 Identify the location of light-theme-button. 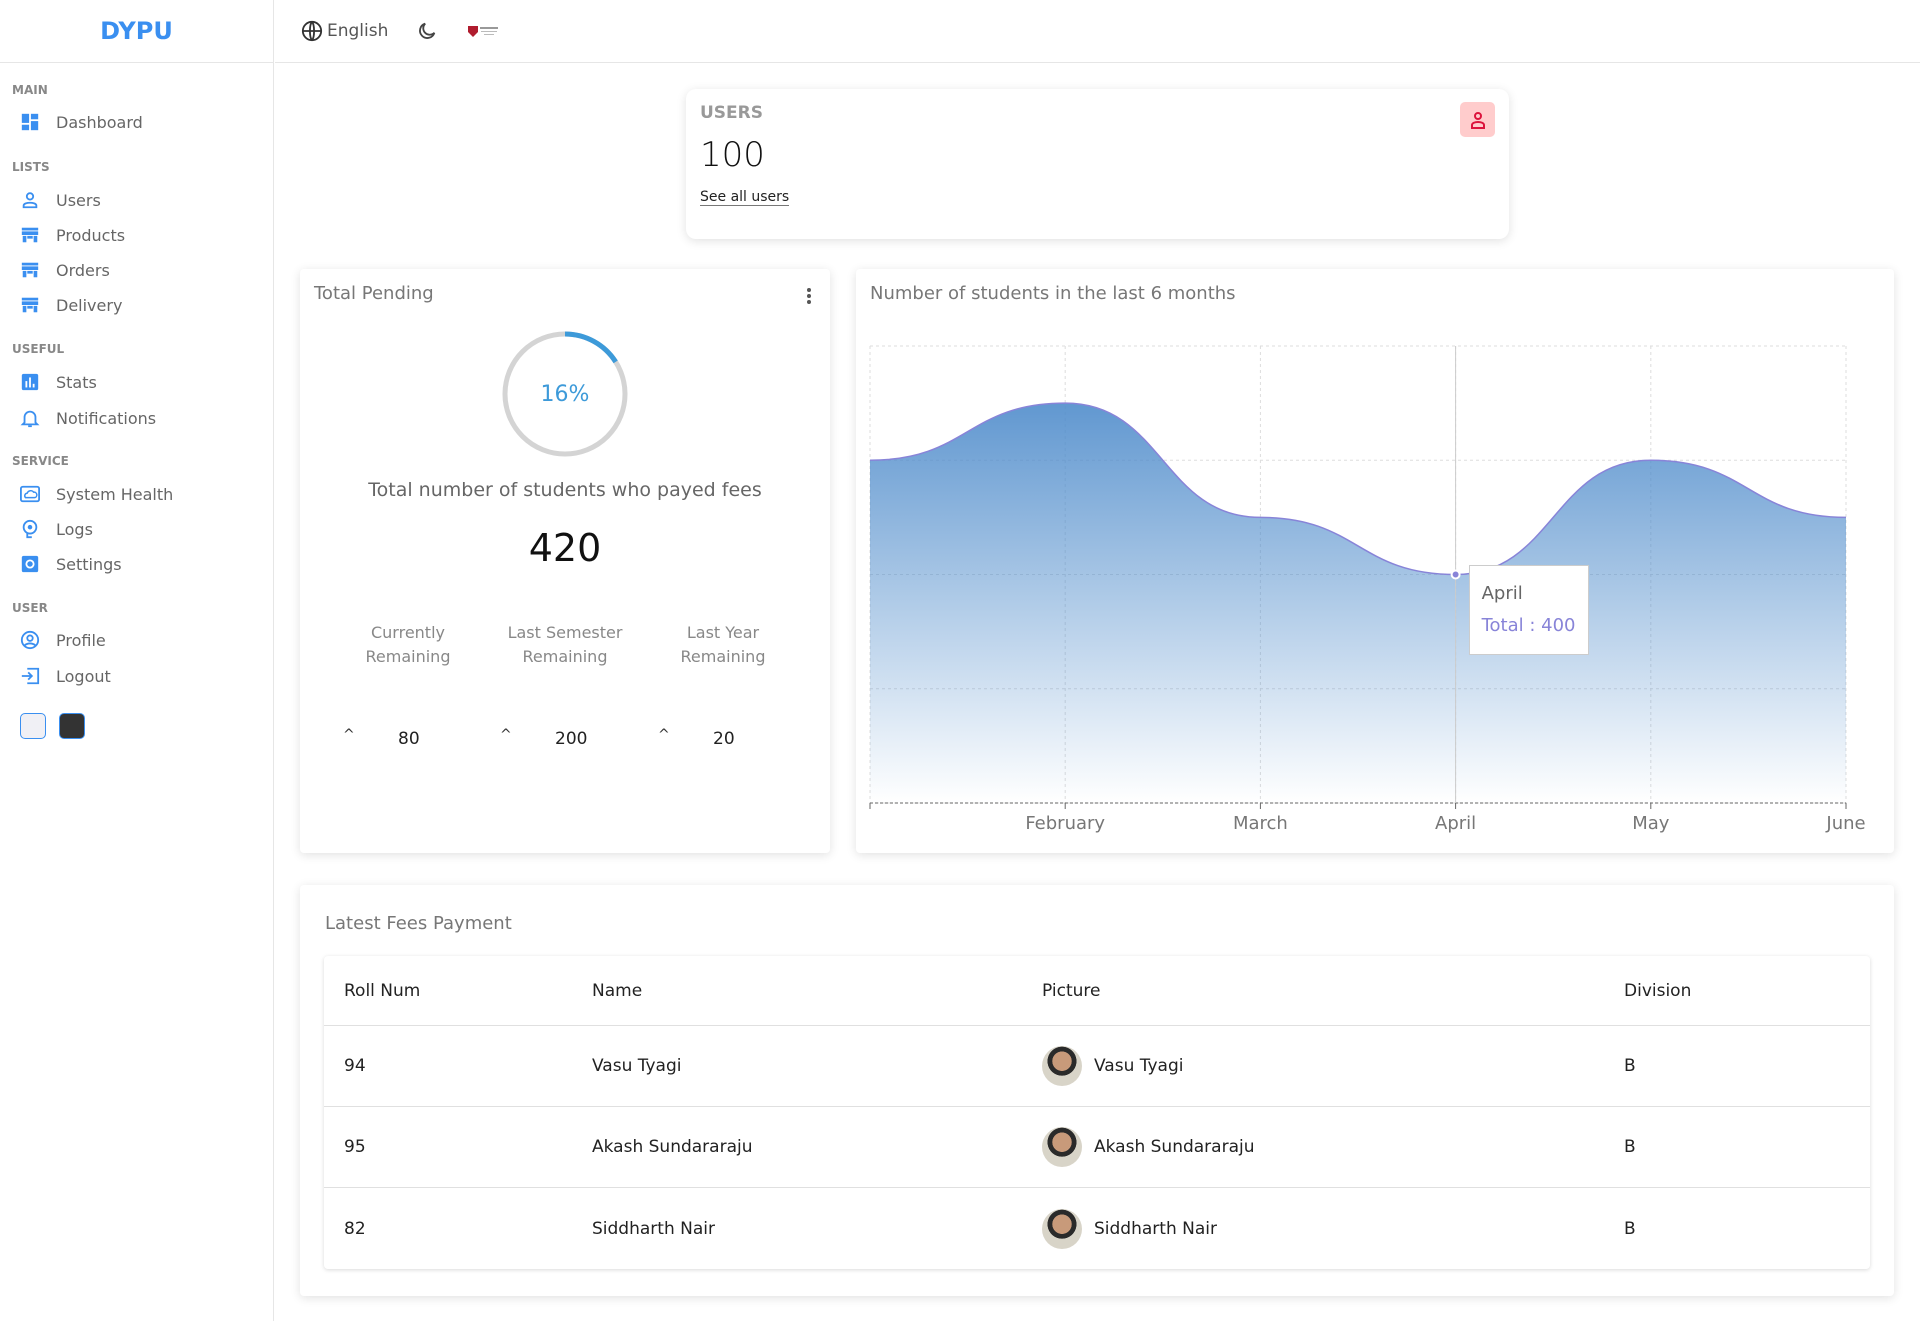
(33, 726).